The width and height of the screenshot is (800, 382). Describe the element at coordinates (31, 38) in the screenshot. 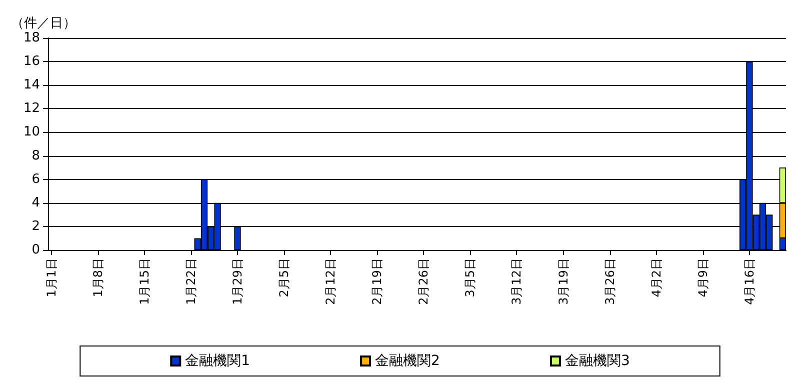

I see `y-tick-label: 18` at that location.